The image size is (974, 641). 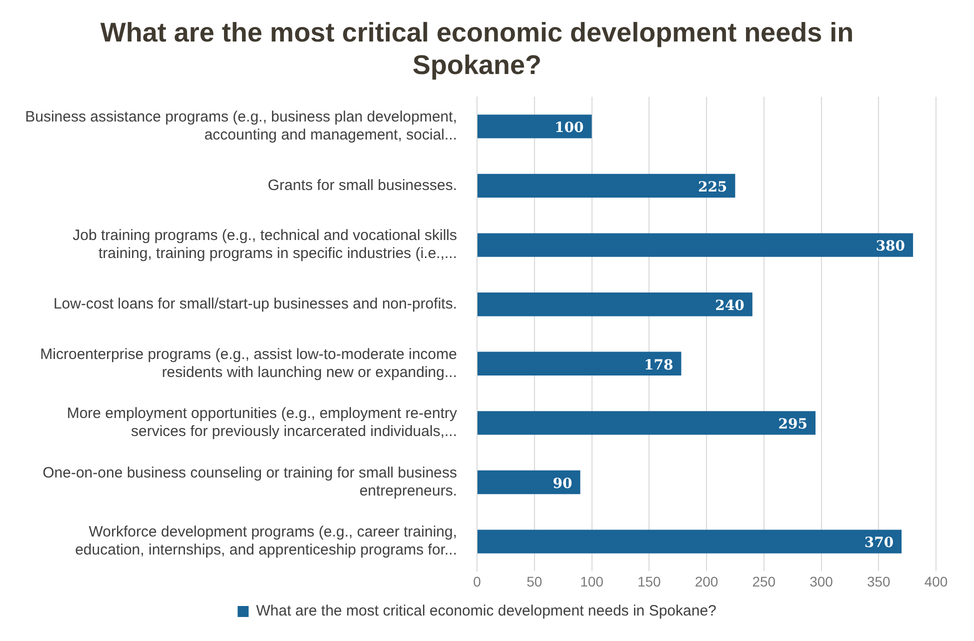 What do you see at coordinates (569, 128) in the screenshot?
I see `data-label: 100` at bounding box center [569, 128].